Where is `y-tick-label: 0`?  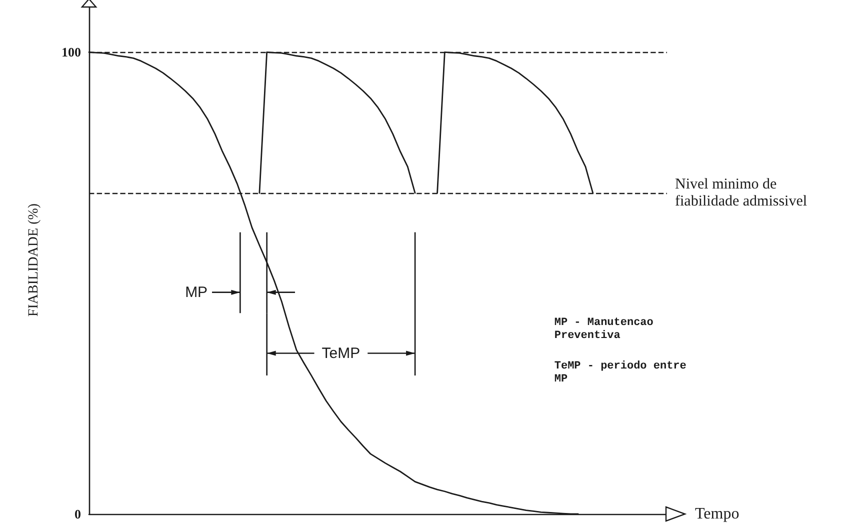 y-tick-label: 0 is located at coordinates (77, 514).